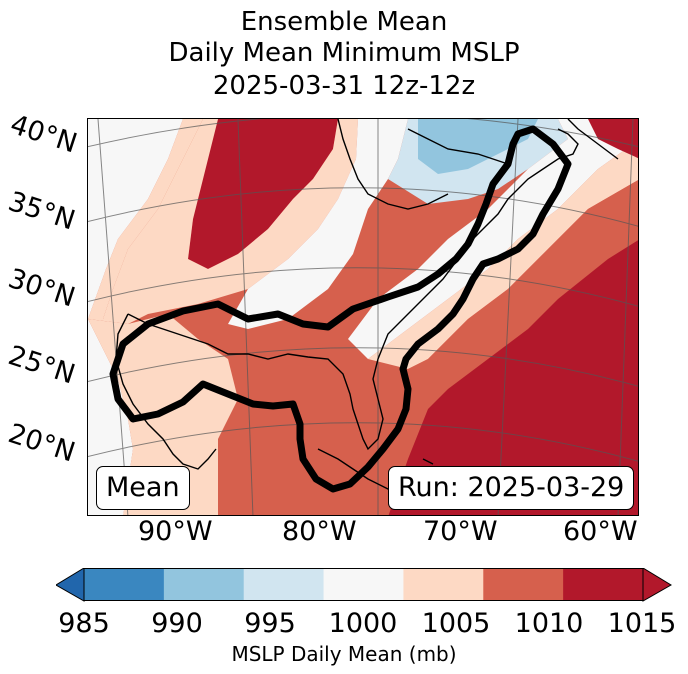 The width and height of the screenshot is (688, 674). Describe the element at coordinates (478, 146) in the screenshot. I see `field-990-lakes` at that location.